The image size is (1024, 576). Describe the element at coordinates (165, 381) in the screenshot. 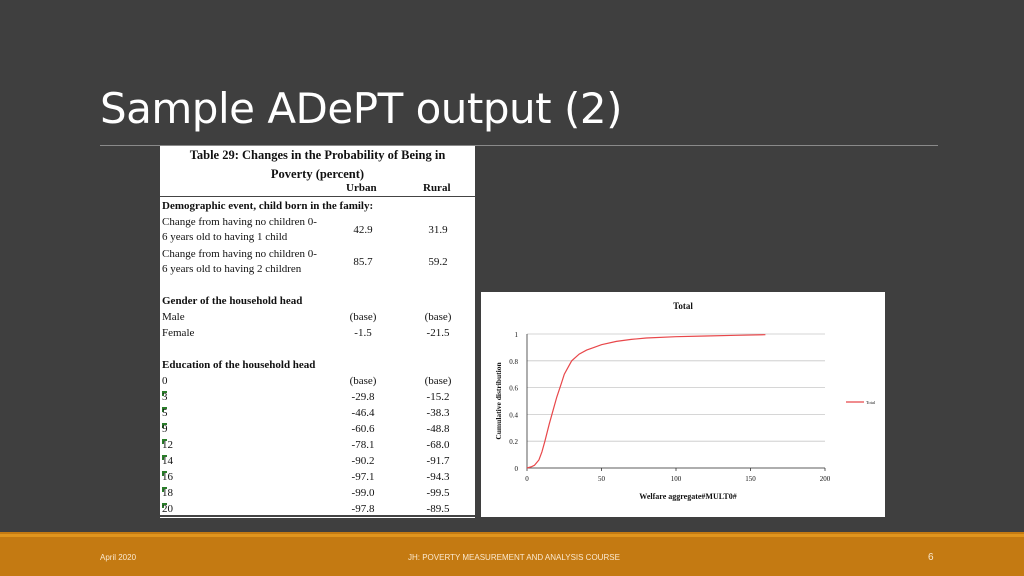

I see `row-label: 0` at that location.